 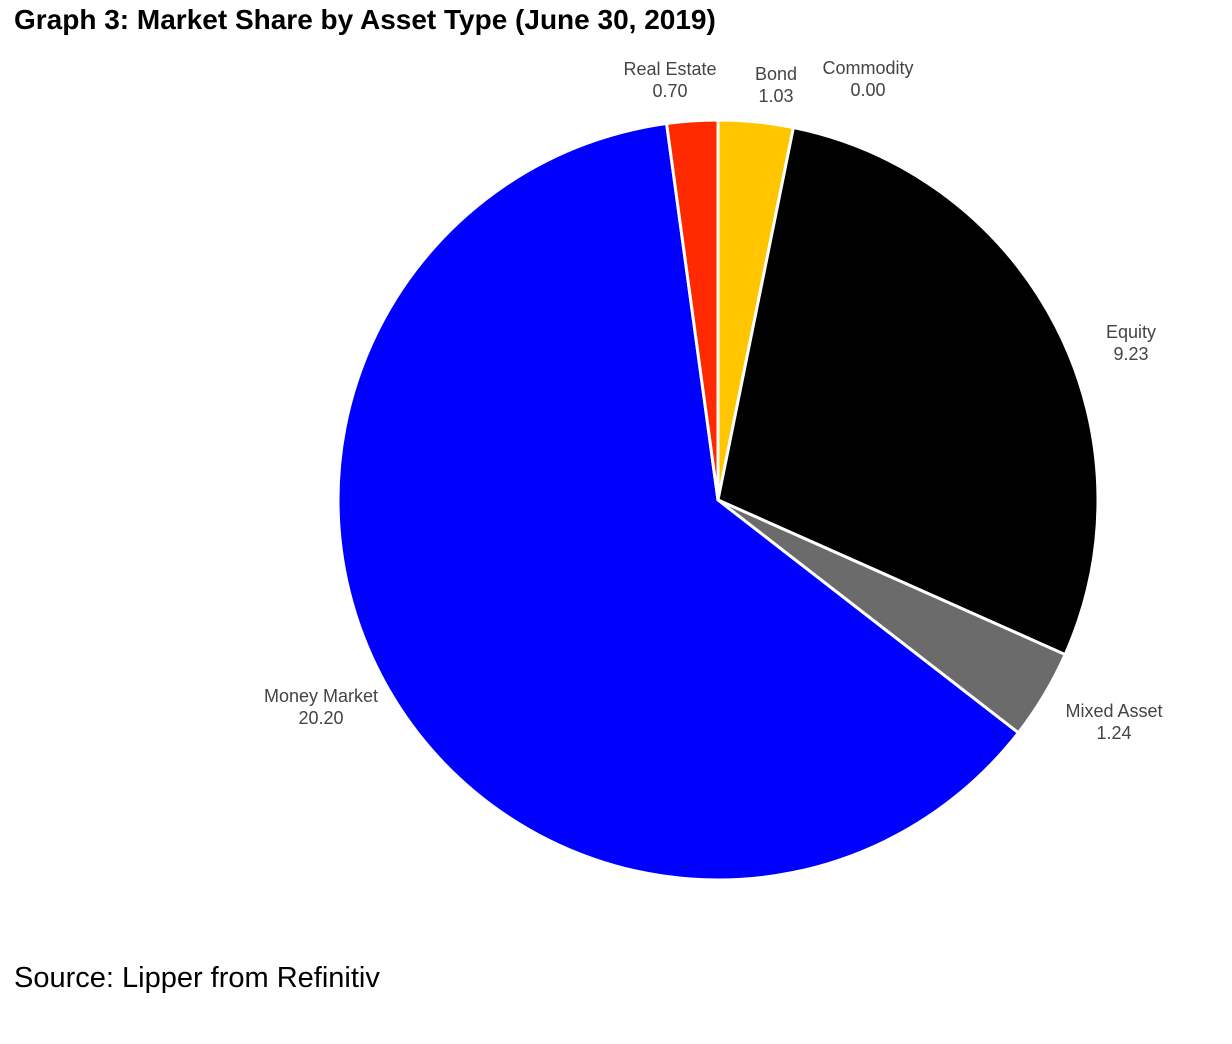 What do you see at coordinates (1113, 711) in the screenshot?
I see `slice-label-mixed-asset: Mixed Asset` at bounding box center [1113, 711].